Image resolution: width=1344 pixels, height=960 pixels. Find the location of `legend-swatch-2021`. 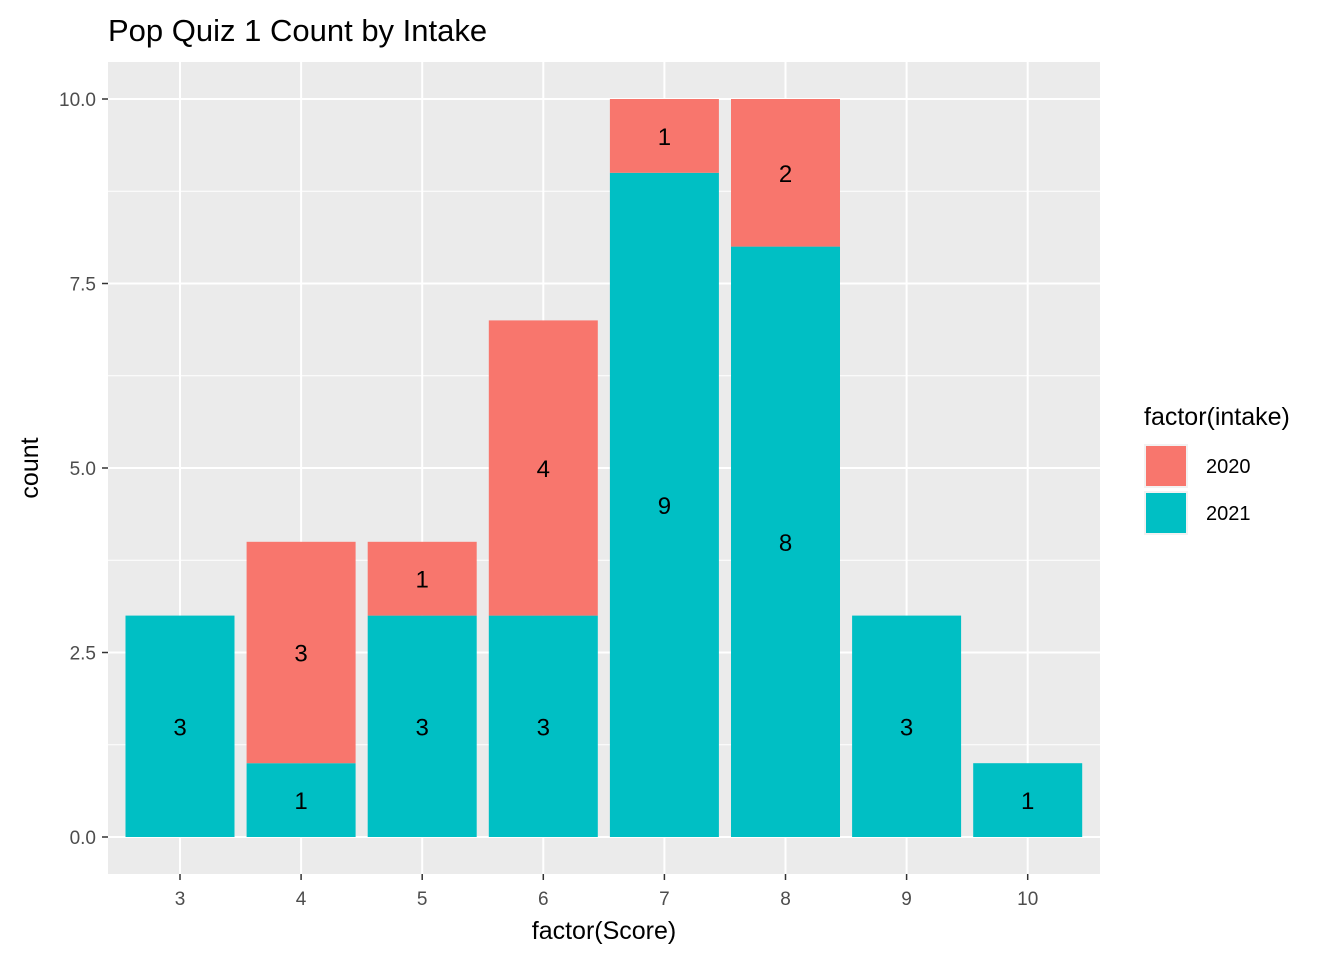

legend-swatch-2021 is located at coordinates (1166, 513).